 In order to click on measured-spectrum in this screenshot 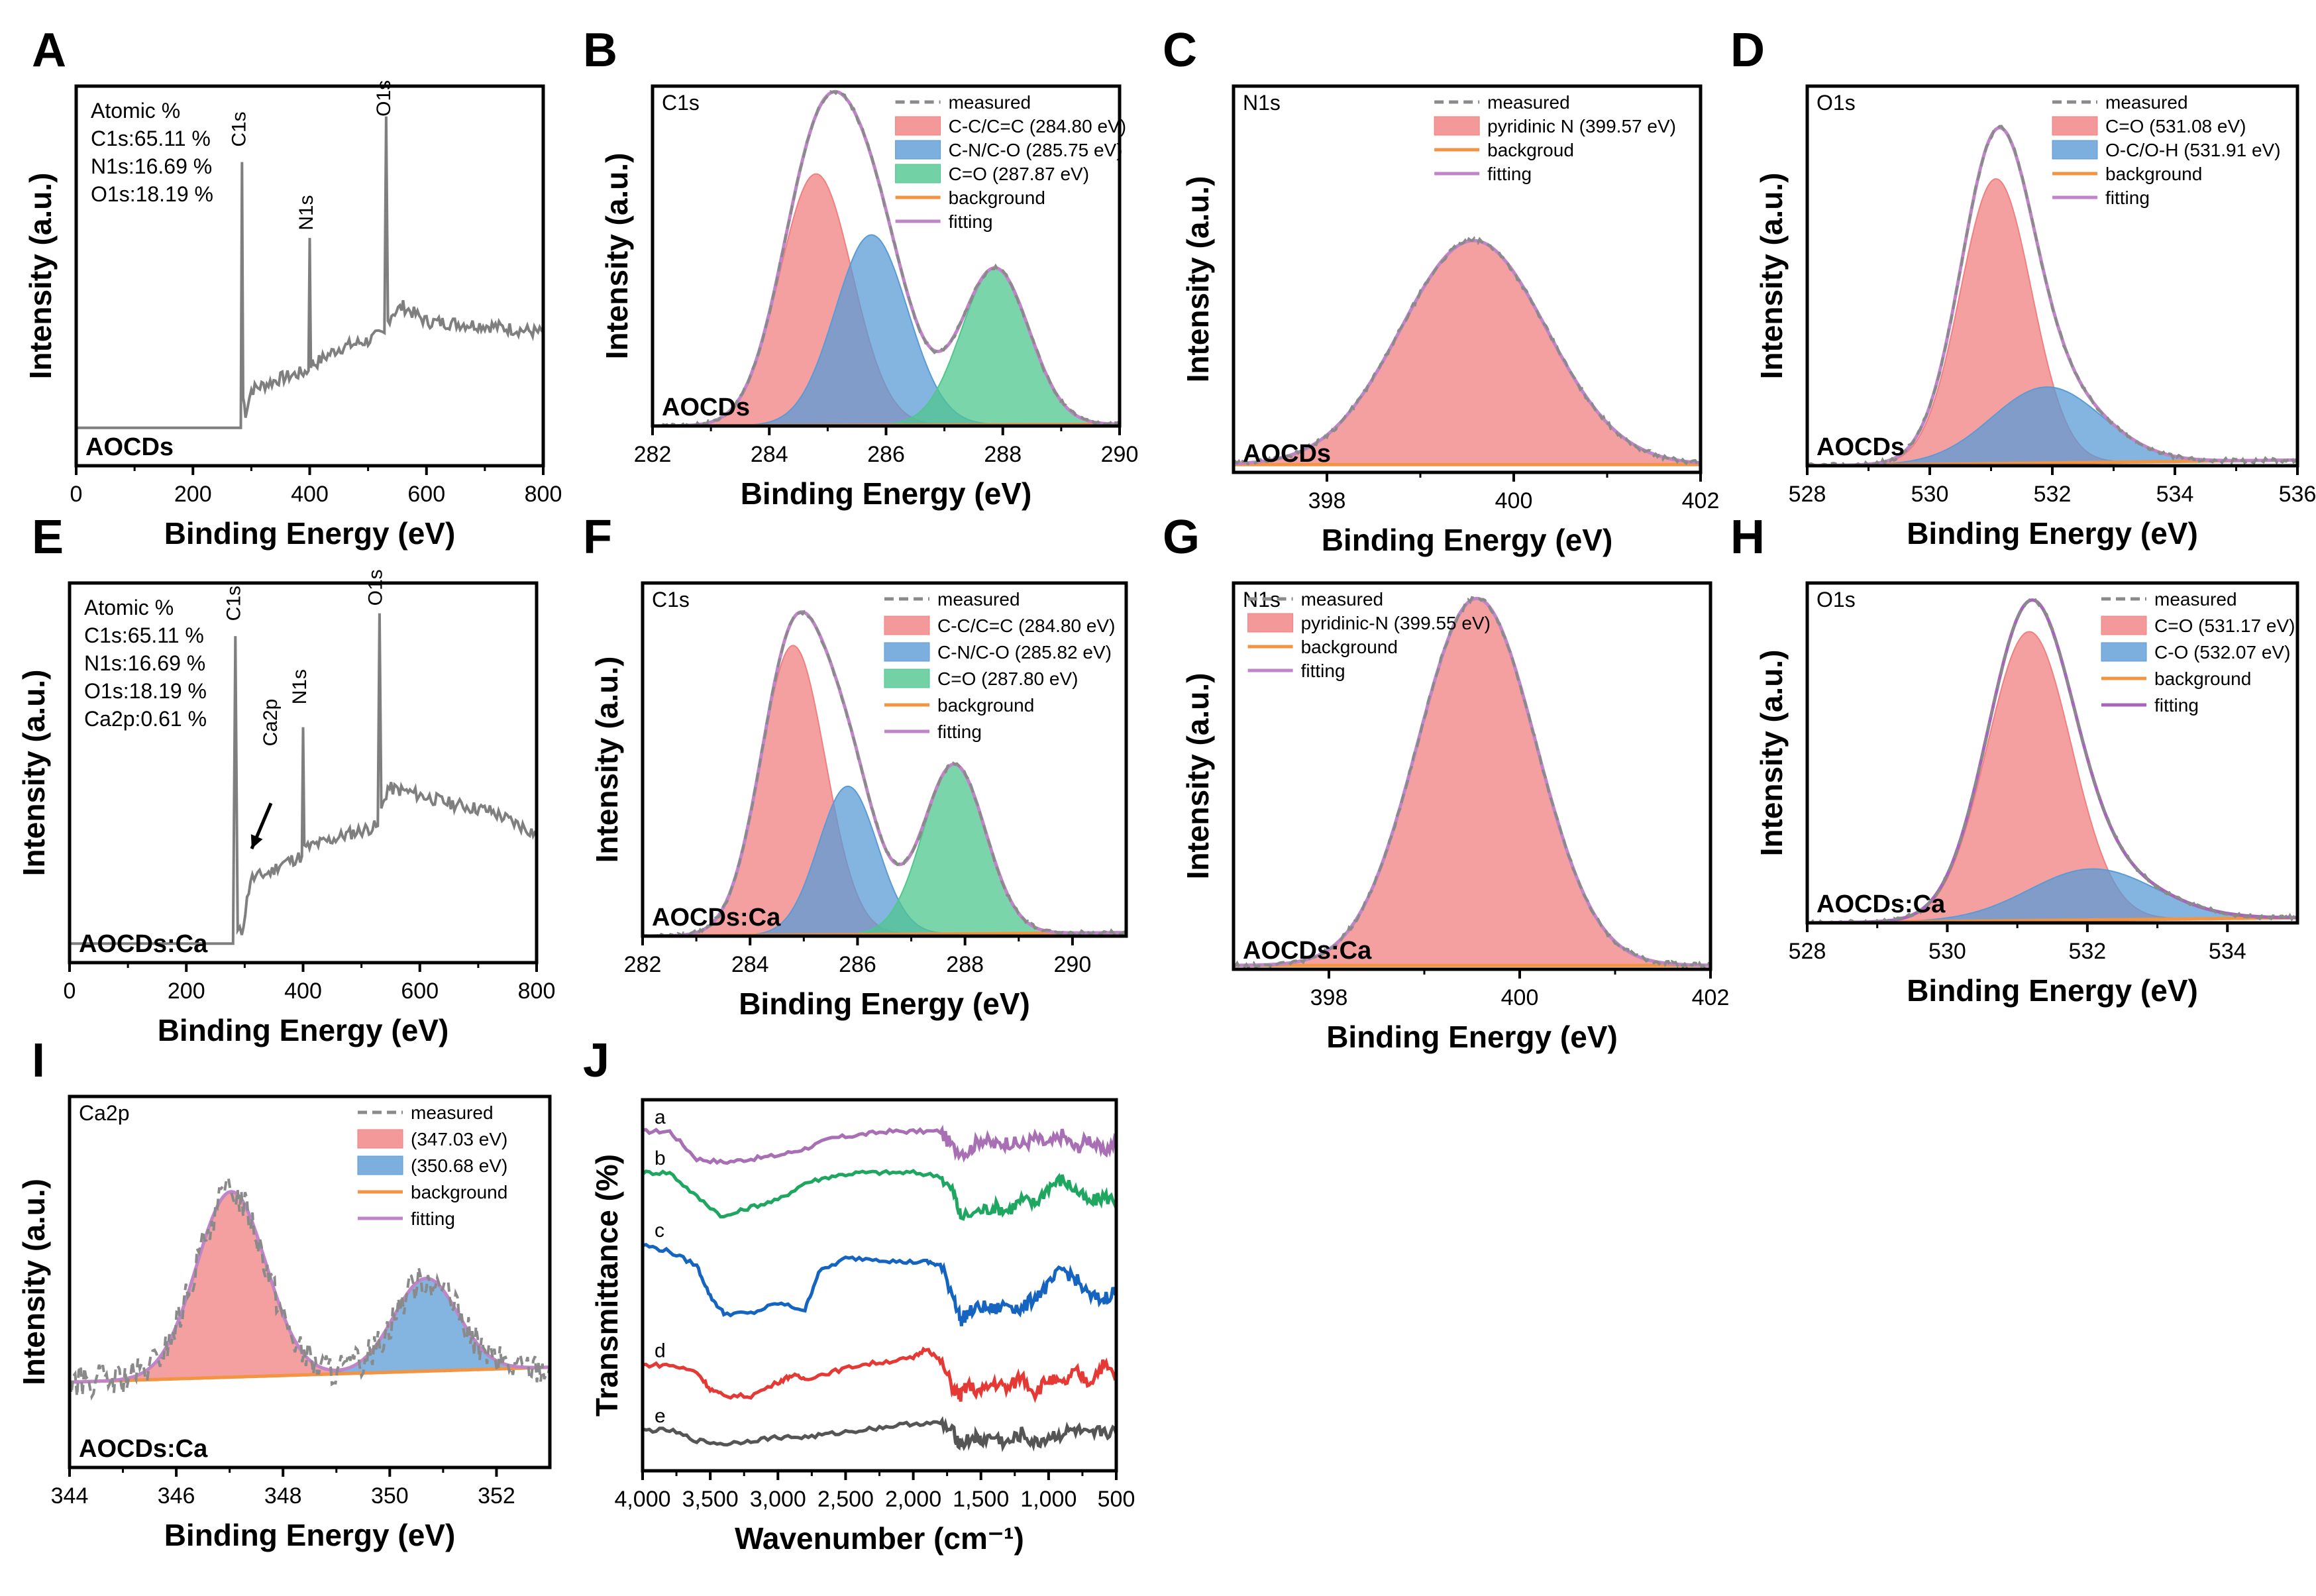, I will do `click(310, 272)`.